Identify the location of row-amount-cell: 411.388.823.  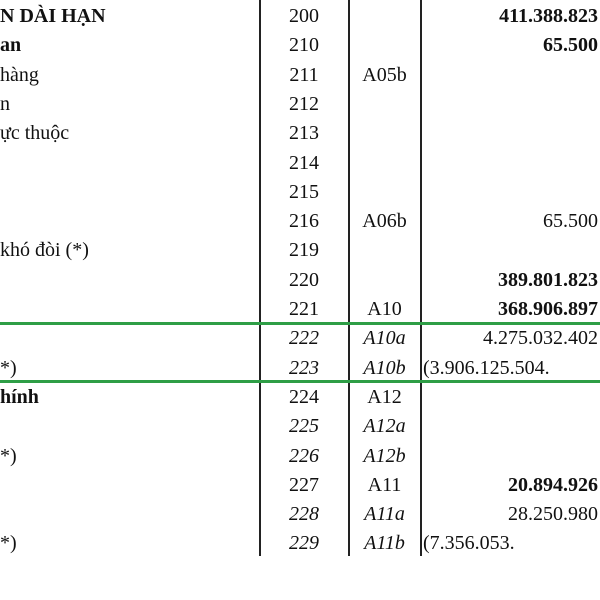
(510, 16).